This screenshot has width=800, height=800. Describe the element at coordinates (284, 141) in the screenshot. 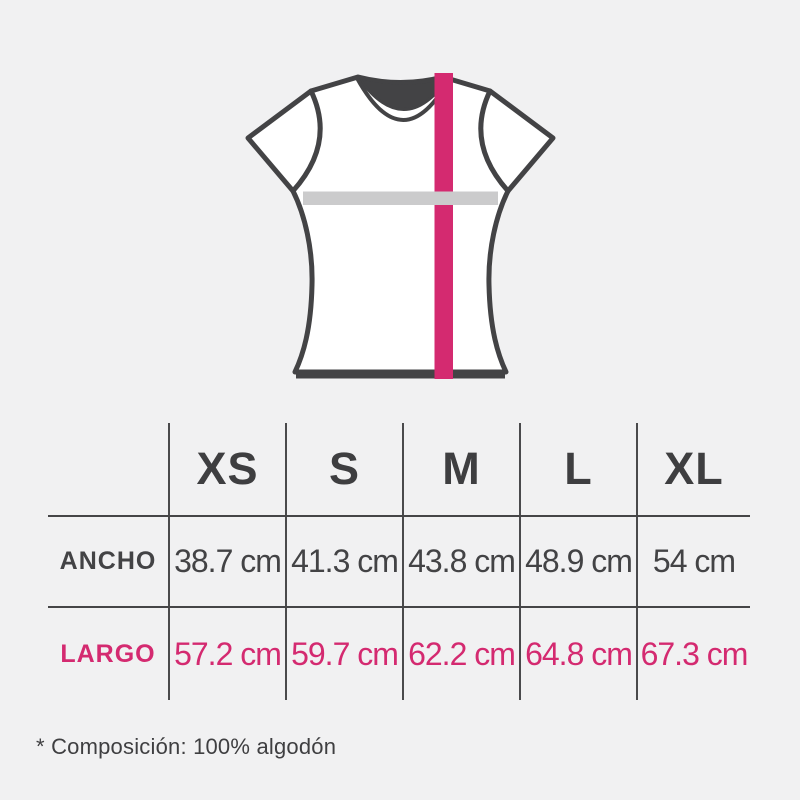

I see `tshirt-sleeve-left` at that location.